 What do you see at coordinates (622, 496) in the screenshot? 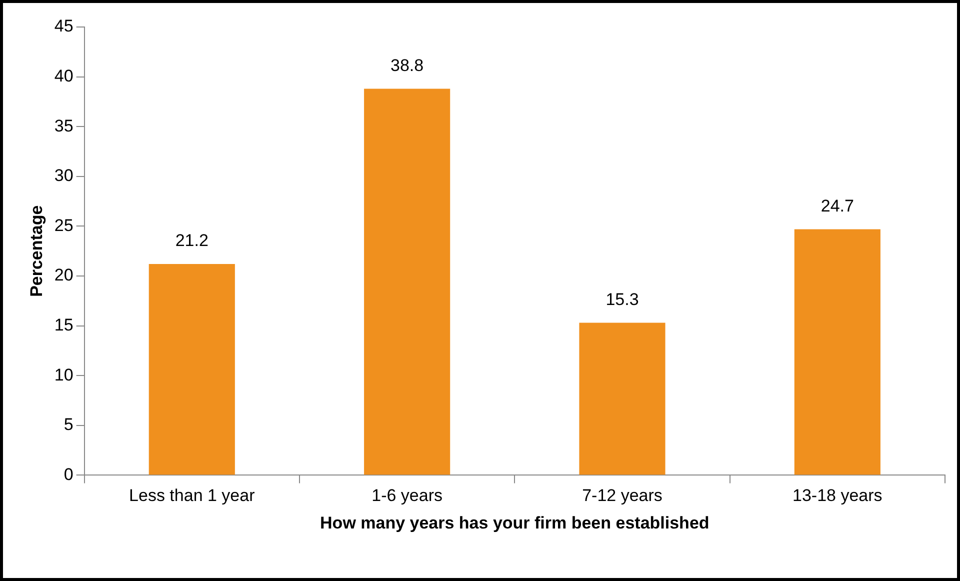
I see `x-tick-label: 7-12 years` at bounding box center [622, 496].